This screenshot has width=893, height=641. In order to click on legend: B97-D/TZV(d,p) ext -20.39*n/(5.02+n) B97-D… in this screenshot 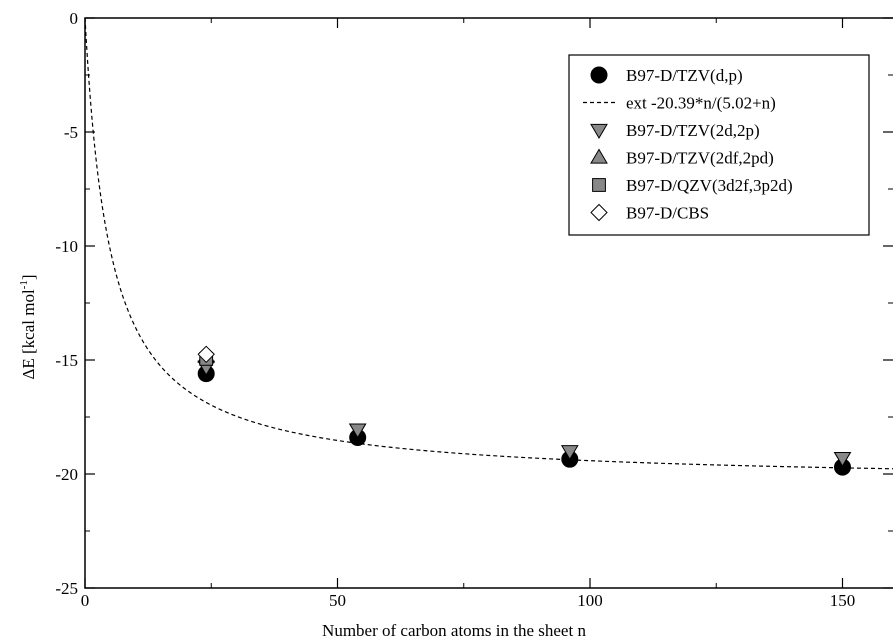, I will do `click(719, 145)`.